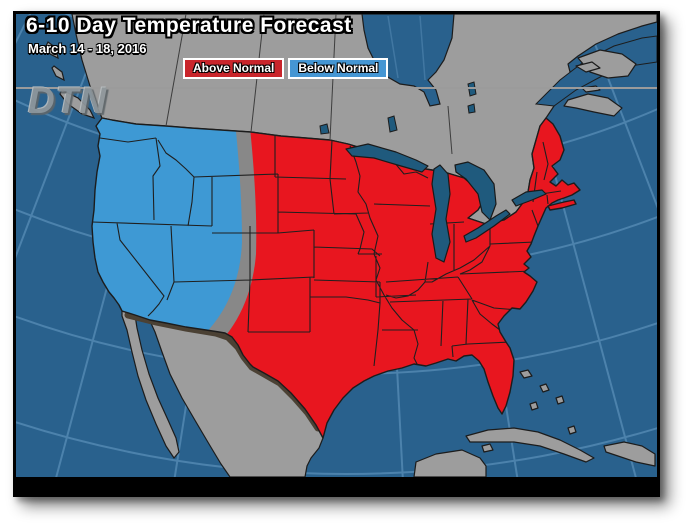  Describe the element at coordinates (471, 108) in the screenshot. I see `canada-lake-speck2` at that location.